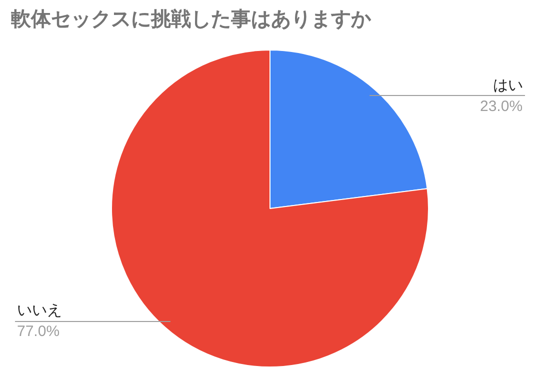  I want to click on slice-label: いいえ, so click(39, 310).